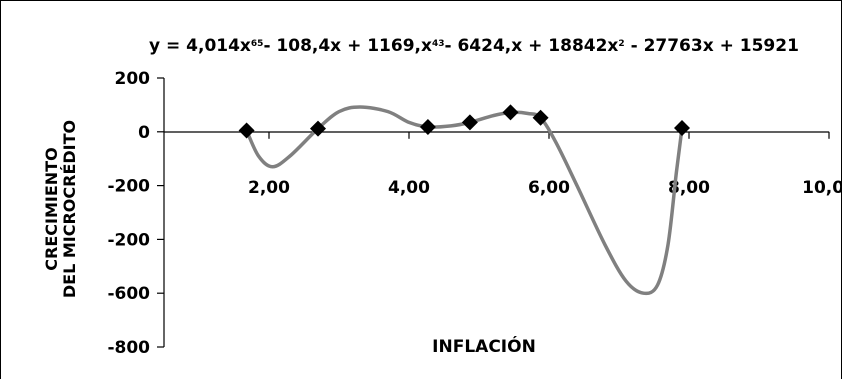  Describe the element at coordinates (135, 213) in the screenshot. I see `y-ticks: 200 0 -200 -200 -600 -800` at that location.